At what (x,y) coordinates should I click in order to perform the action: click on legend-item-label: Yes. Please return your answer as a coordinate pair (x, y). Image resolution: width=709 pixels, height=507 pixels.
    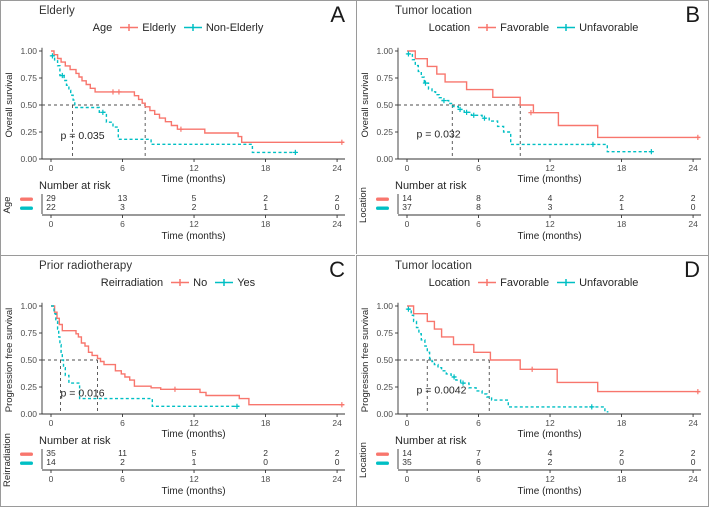
    Looking at the image, I should click on (246, 282).